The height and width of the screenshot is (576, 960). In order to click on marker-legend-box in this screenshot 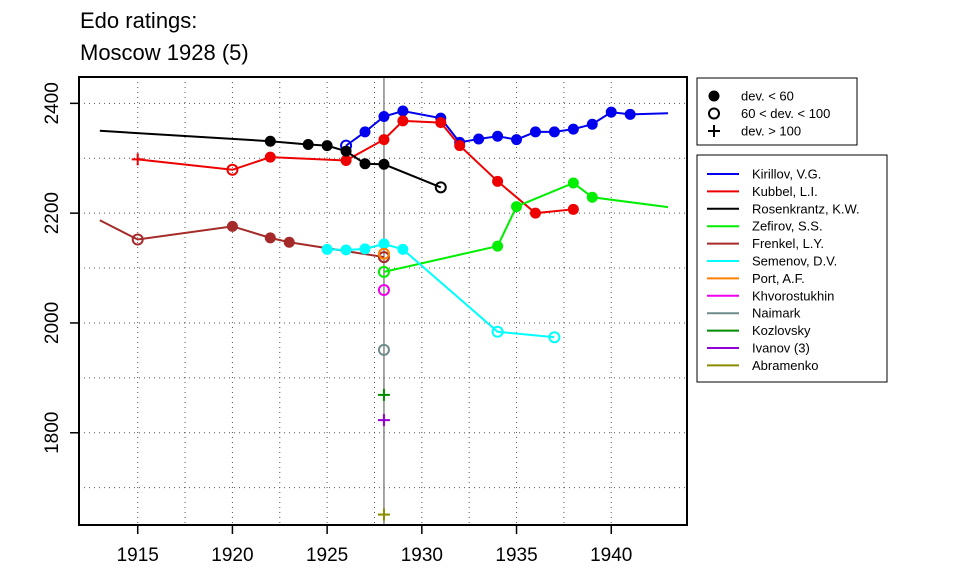, I will do `click(777, 111)`.